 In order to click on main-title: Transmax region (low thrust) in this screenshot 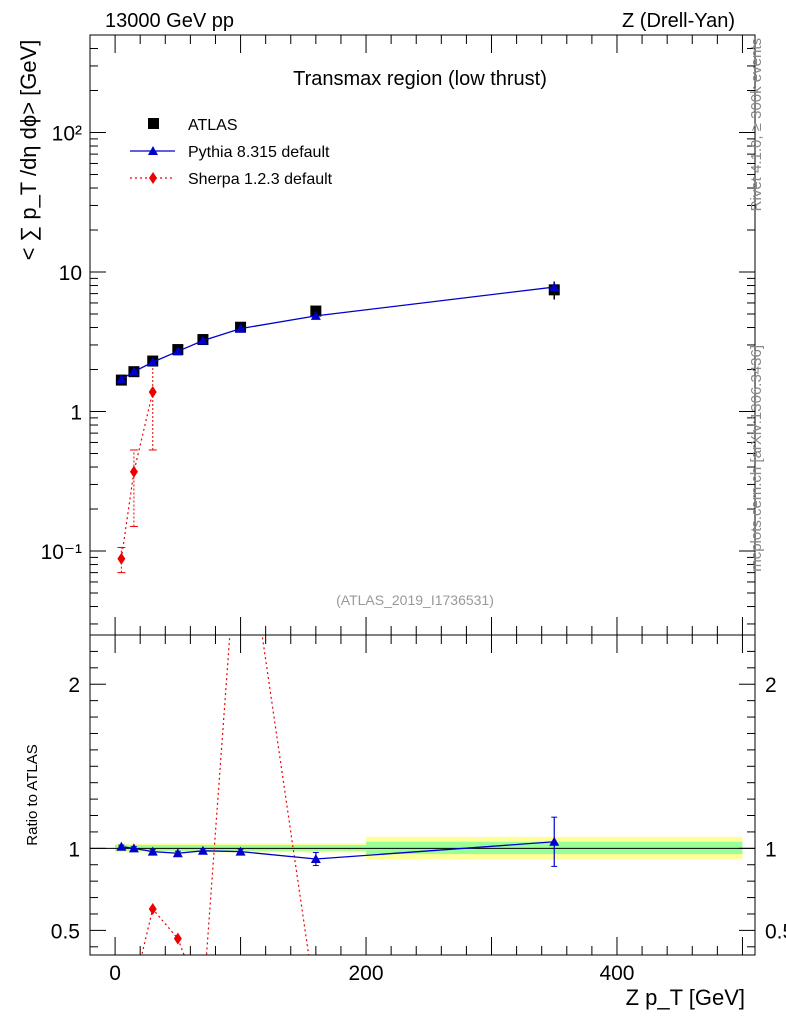, I will do `click(420, 79)`.